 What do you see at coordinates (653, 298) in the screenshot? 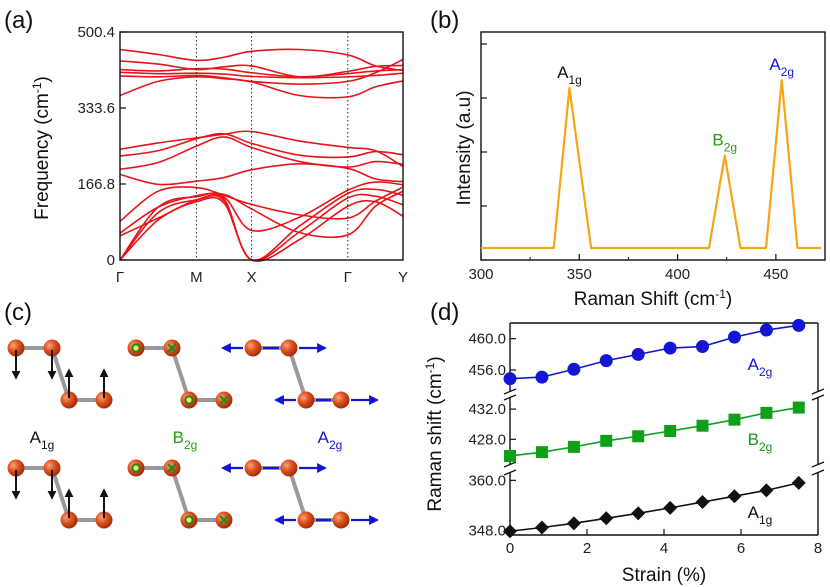
I see `panel-b-x-axis-title: Raman Shift (cm-1)` at bounding box center [653, 298].